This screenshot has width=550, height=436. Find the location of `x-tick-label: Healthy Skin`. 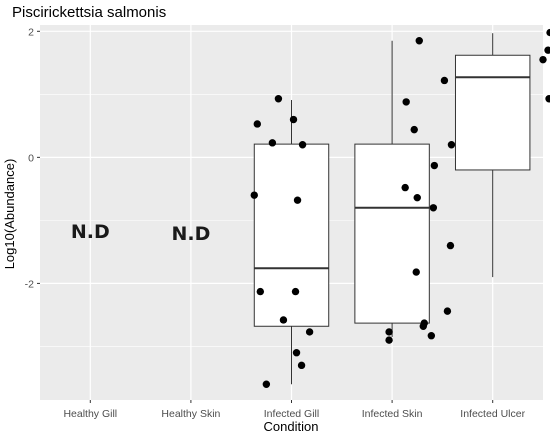

x-tick-label: Healthy Skin is located at coordinates (190, 414).